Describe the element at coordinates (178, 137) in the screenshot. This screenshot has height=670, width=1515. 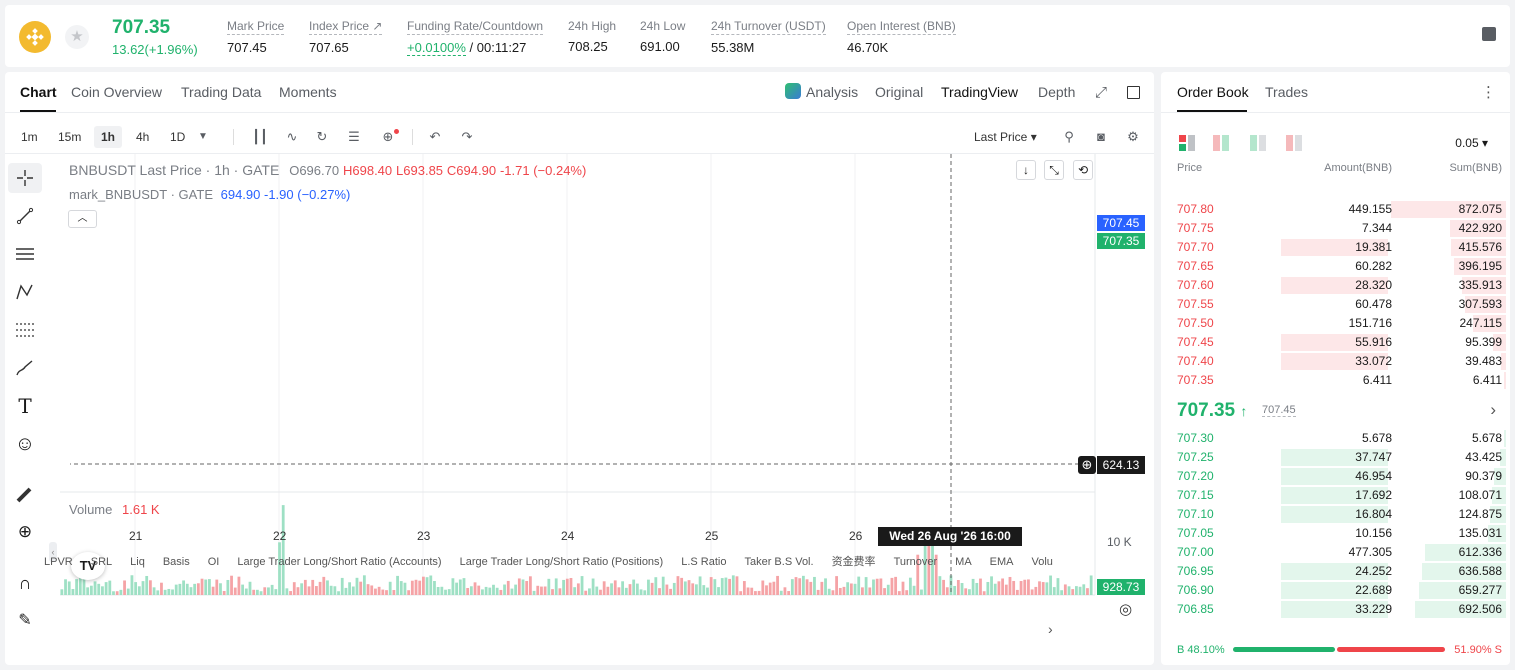
I see `timeframe-1d: 1D` at that location.